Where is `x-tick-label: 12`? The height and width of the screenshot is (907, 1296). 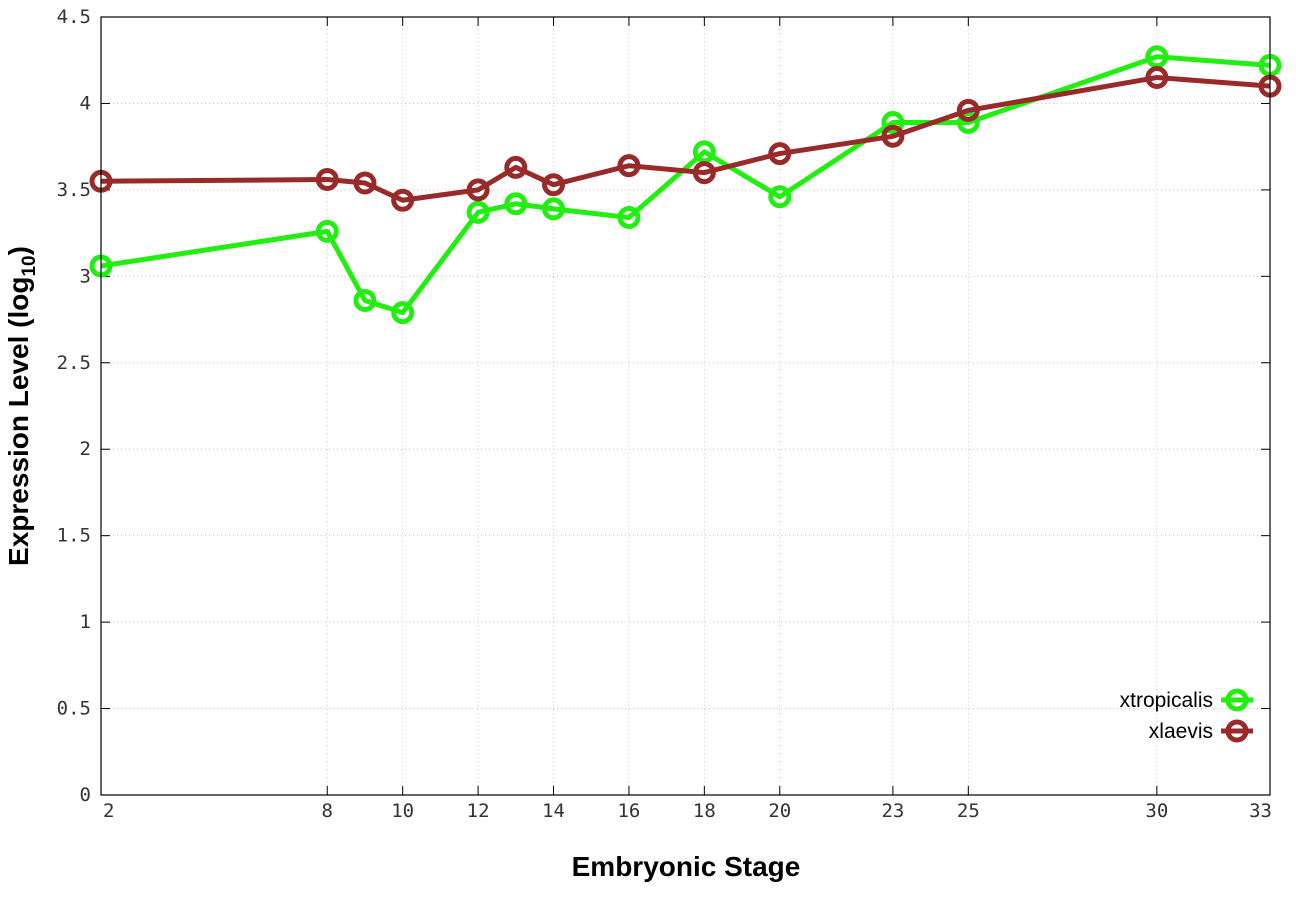
x-tick-label: 12 is located at coordinates (478, 811).